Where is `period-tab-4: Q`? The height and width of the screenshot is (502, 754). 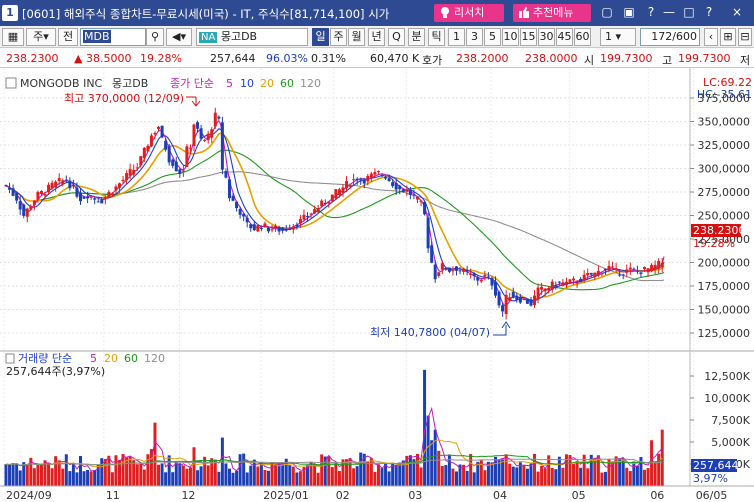
period-tab-4: Q is located at coordinates (396, 37).